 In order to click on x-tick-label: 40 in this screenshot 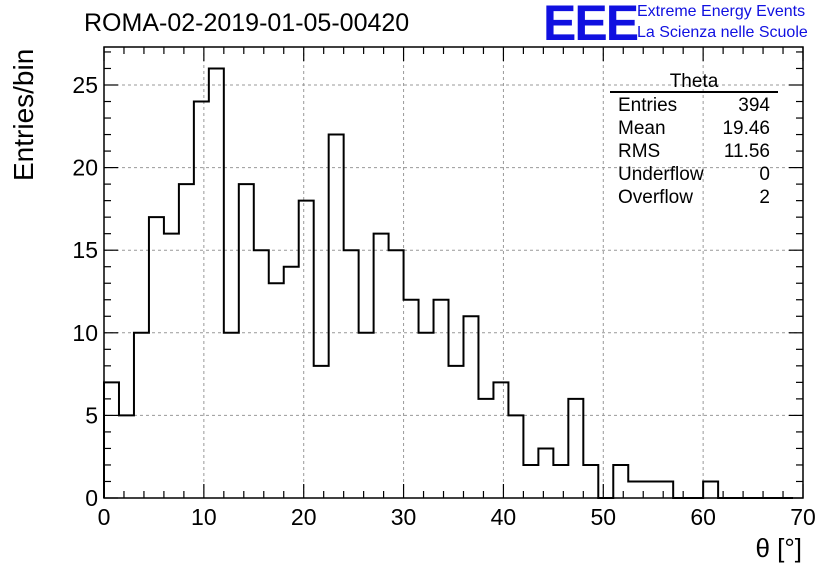, I will do `click(504, 517)`.